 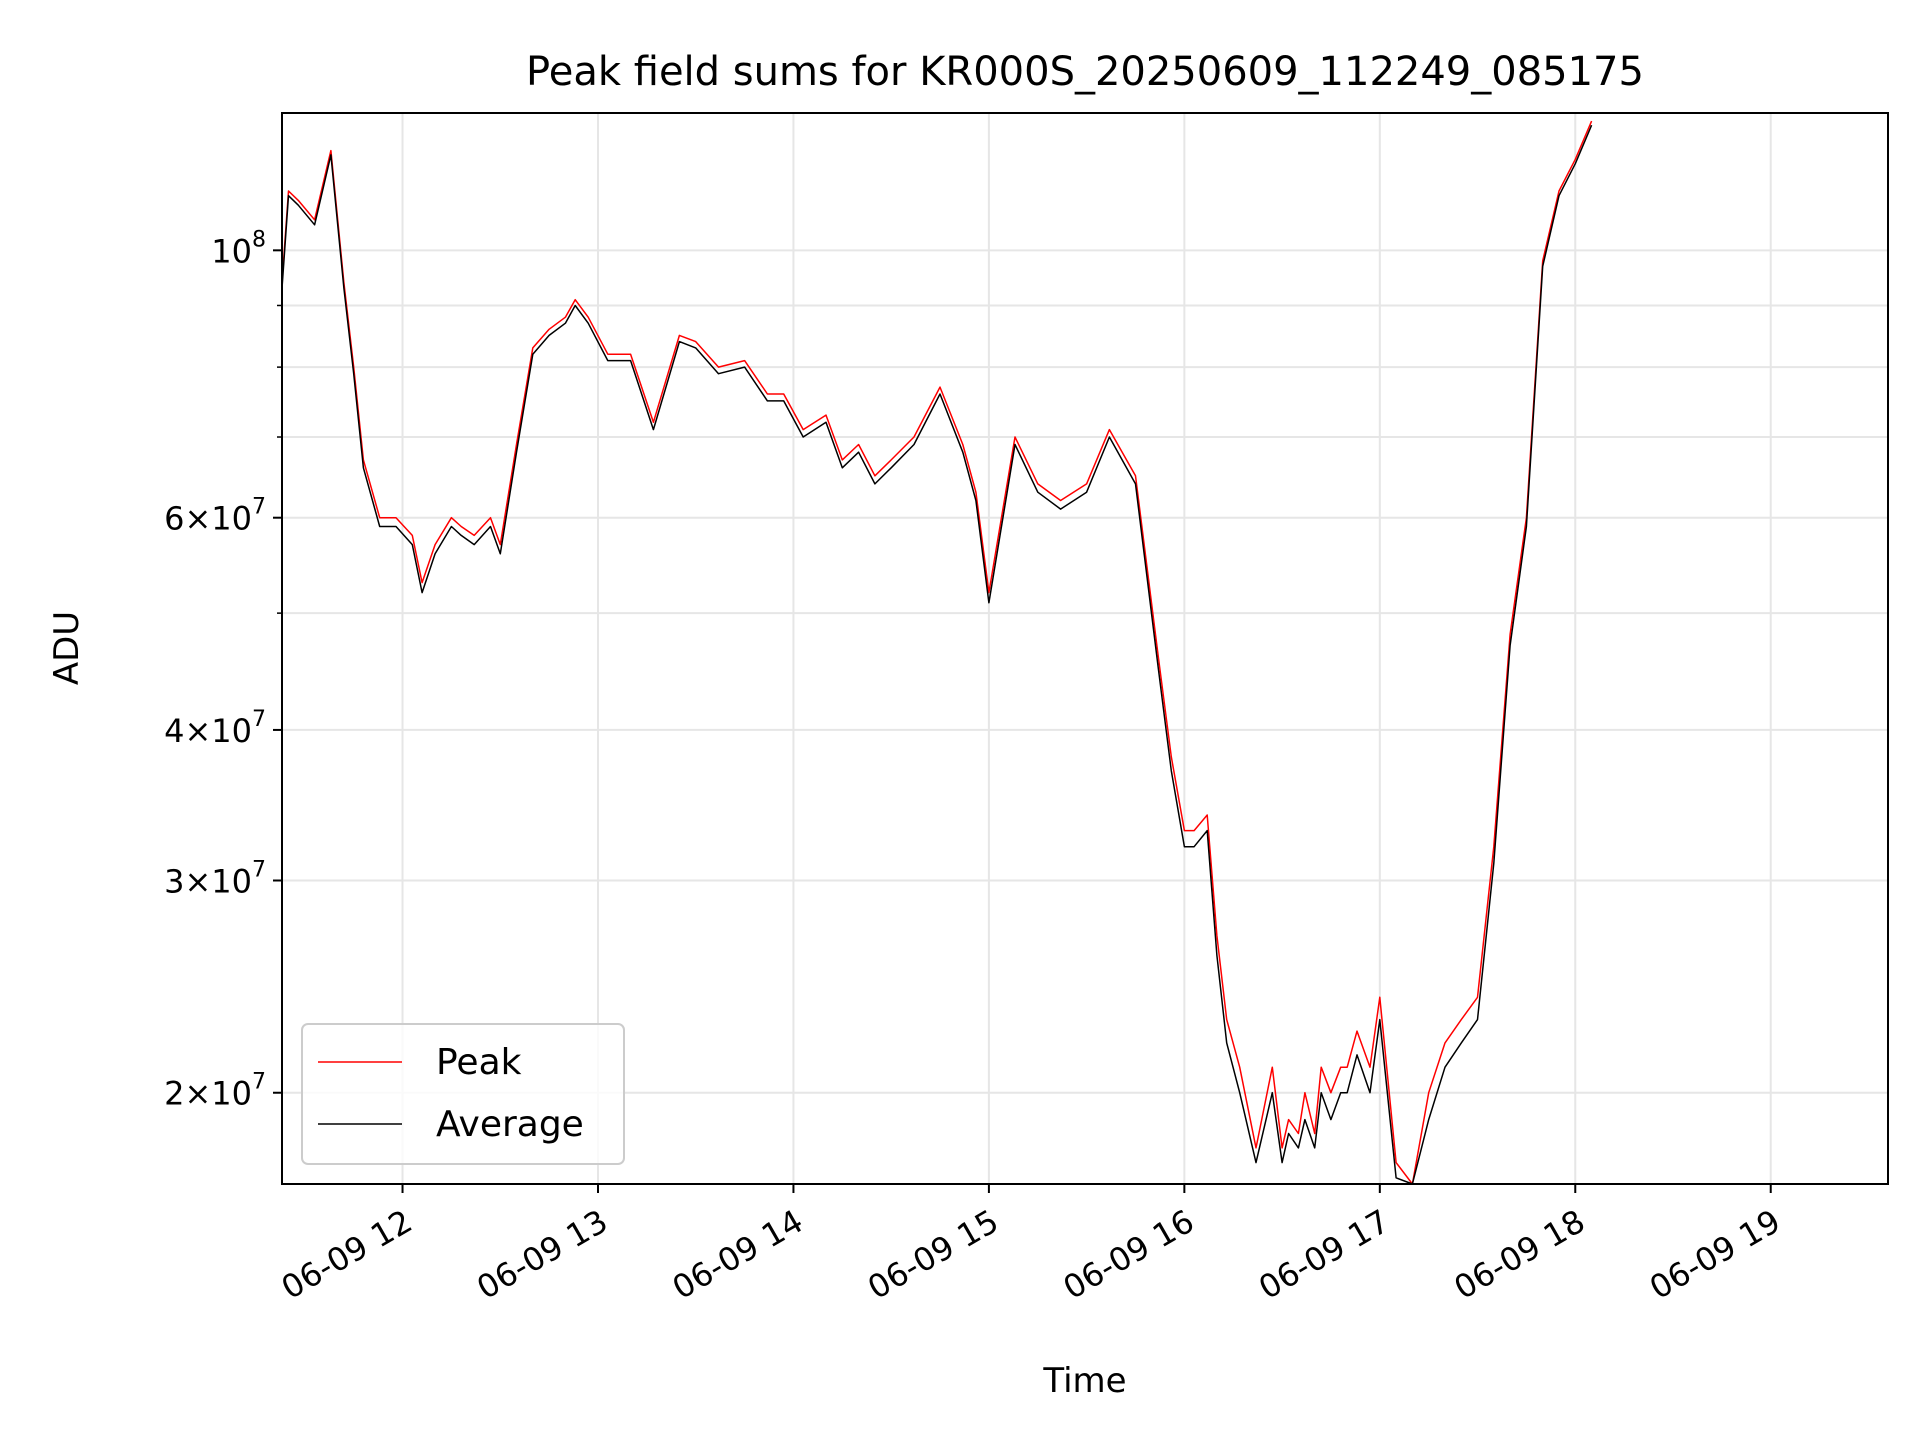 I want to click on y-tick-label: 6×107, so click(x=215, y=516).